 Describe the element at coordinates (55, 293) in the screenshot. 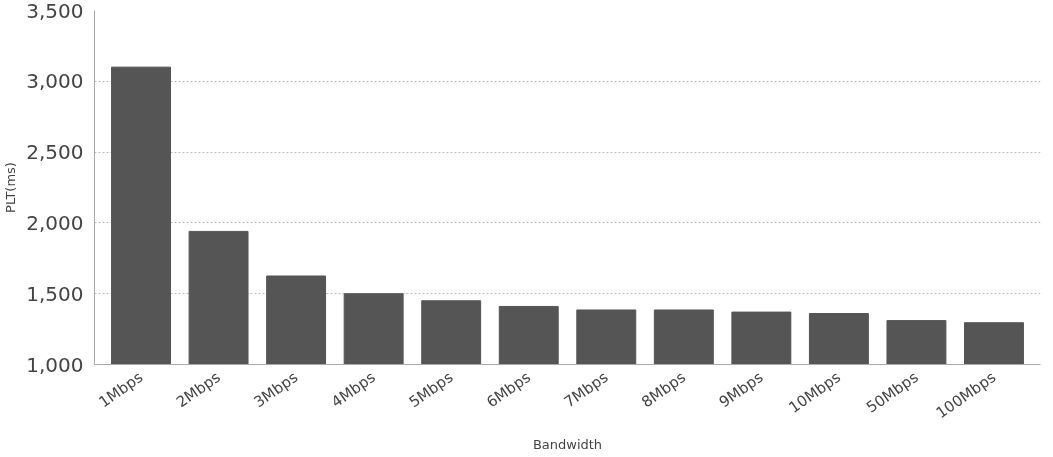

I see `y-tick-label: 1,500` at that location.